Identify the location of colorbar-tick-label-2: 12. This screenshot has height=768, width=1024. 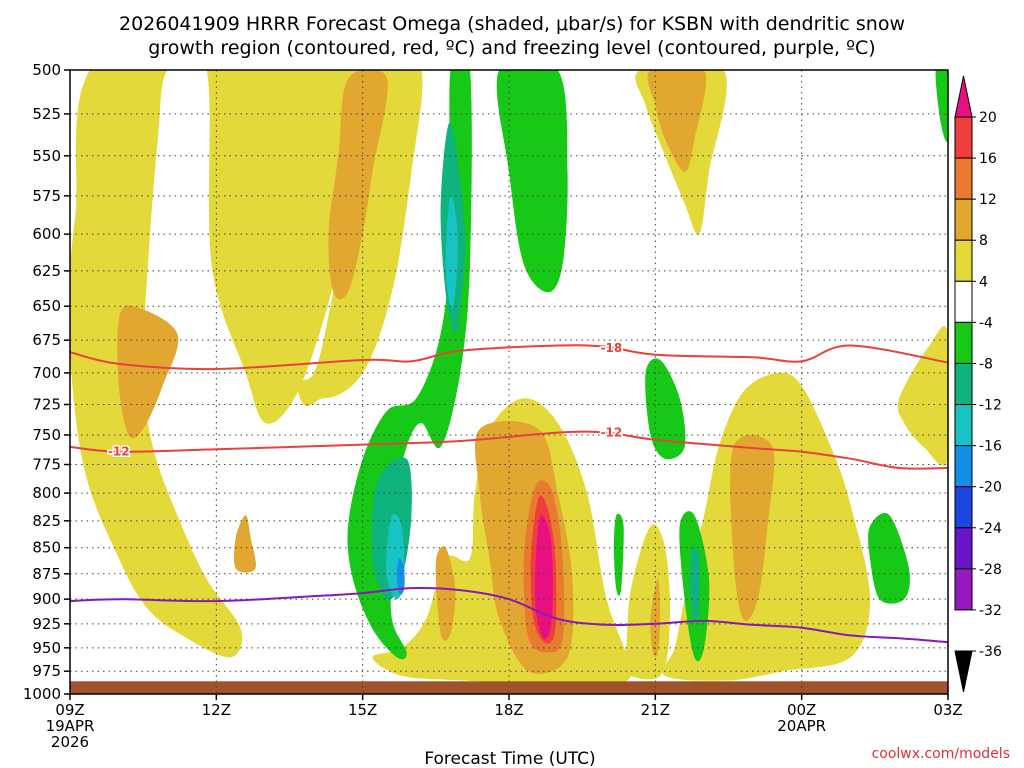
(988, 200).